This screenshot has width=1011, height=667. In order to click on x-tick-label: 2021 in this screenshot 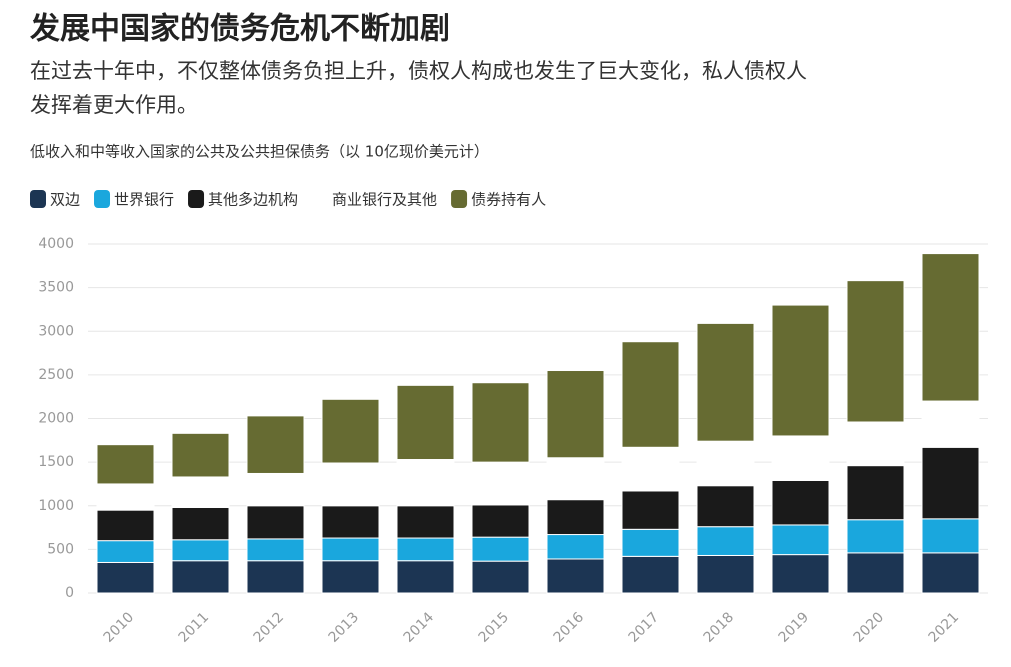, I will do `click(944, 627)`.